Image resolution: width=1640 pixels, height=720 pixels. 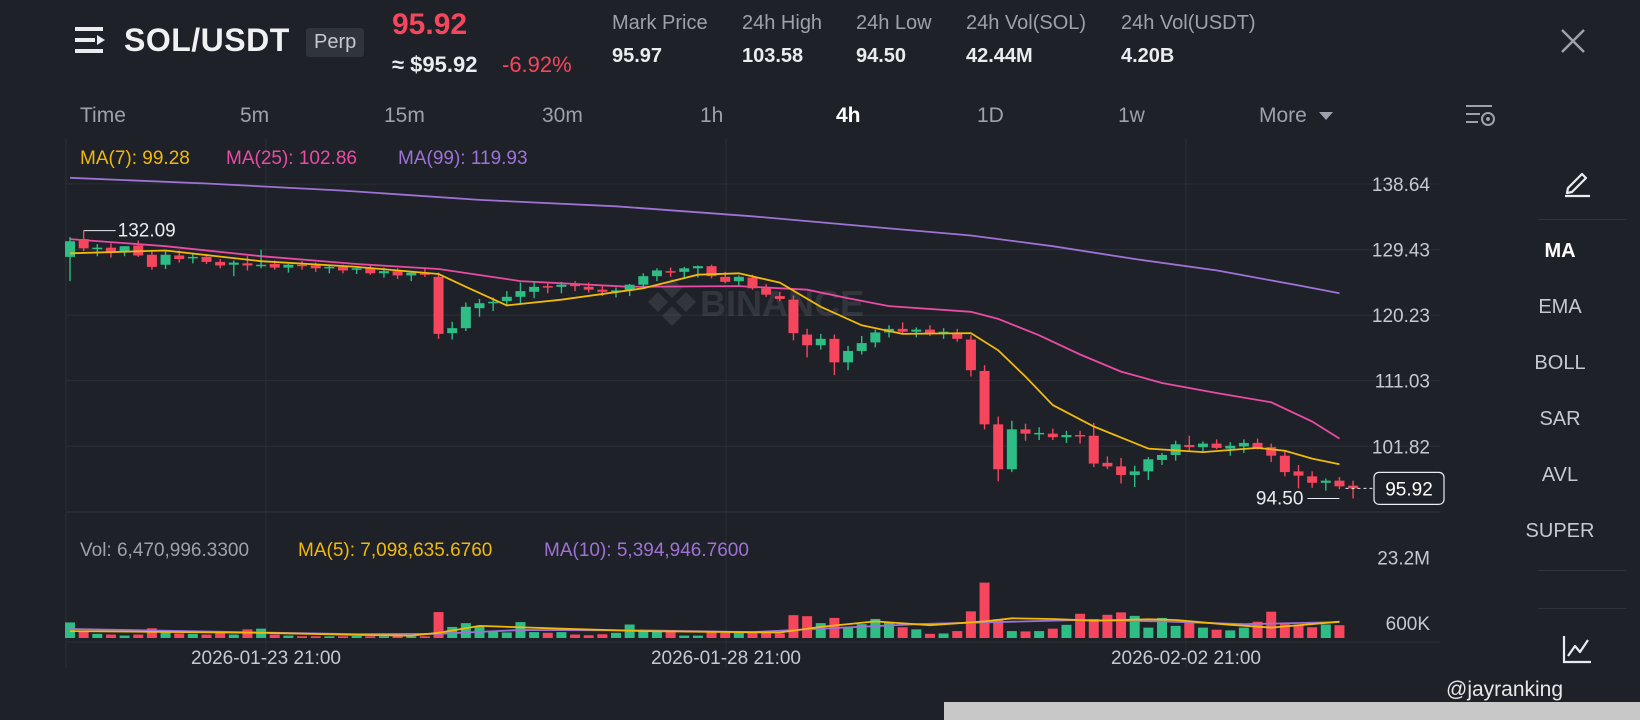 What do you see at coordinates (1560, 251) in the screenshot?
I see `indicator-ma: MA` at bounding box center [1560, 251].